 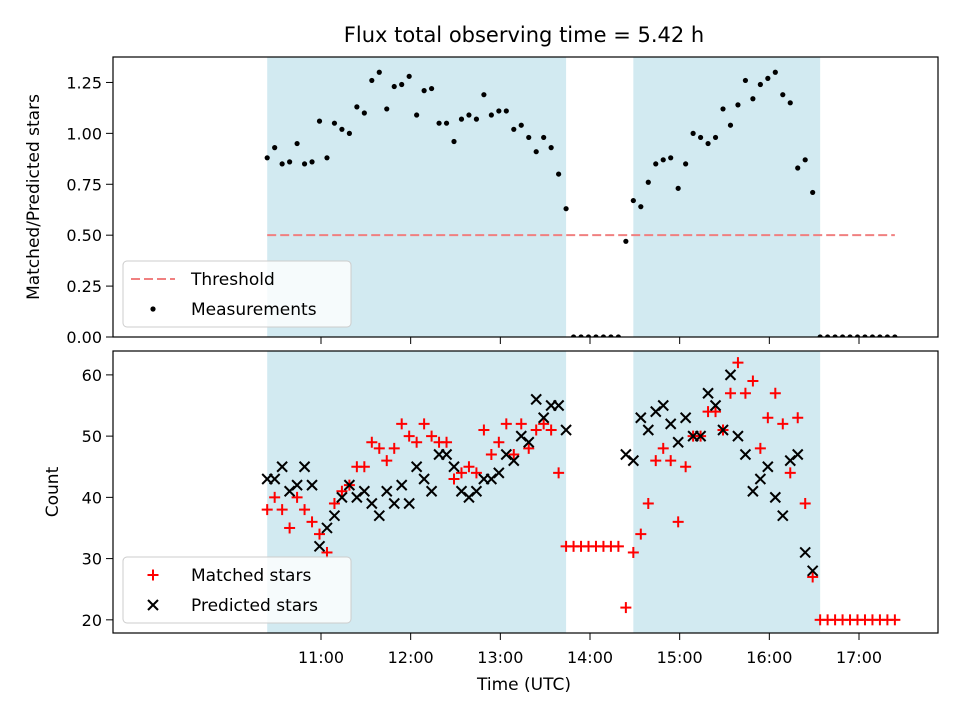 What do you see at coordinates (590, 657) in the screenshot?
I see `x-tick-label: 14:00` at bounding box center [590, 657].